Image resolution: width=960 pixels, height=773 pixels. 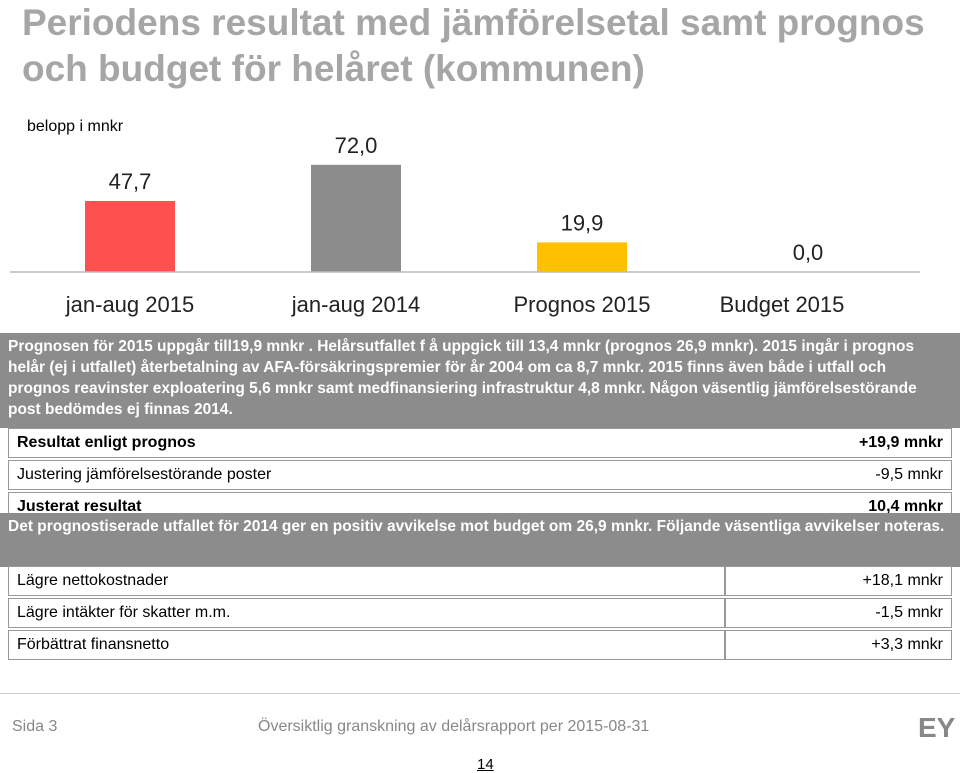 I want to click on logo: EY, so click(x=937, y=727).